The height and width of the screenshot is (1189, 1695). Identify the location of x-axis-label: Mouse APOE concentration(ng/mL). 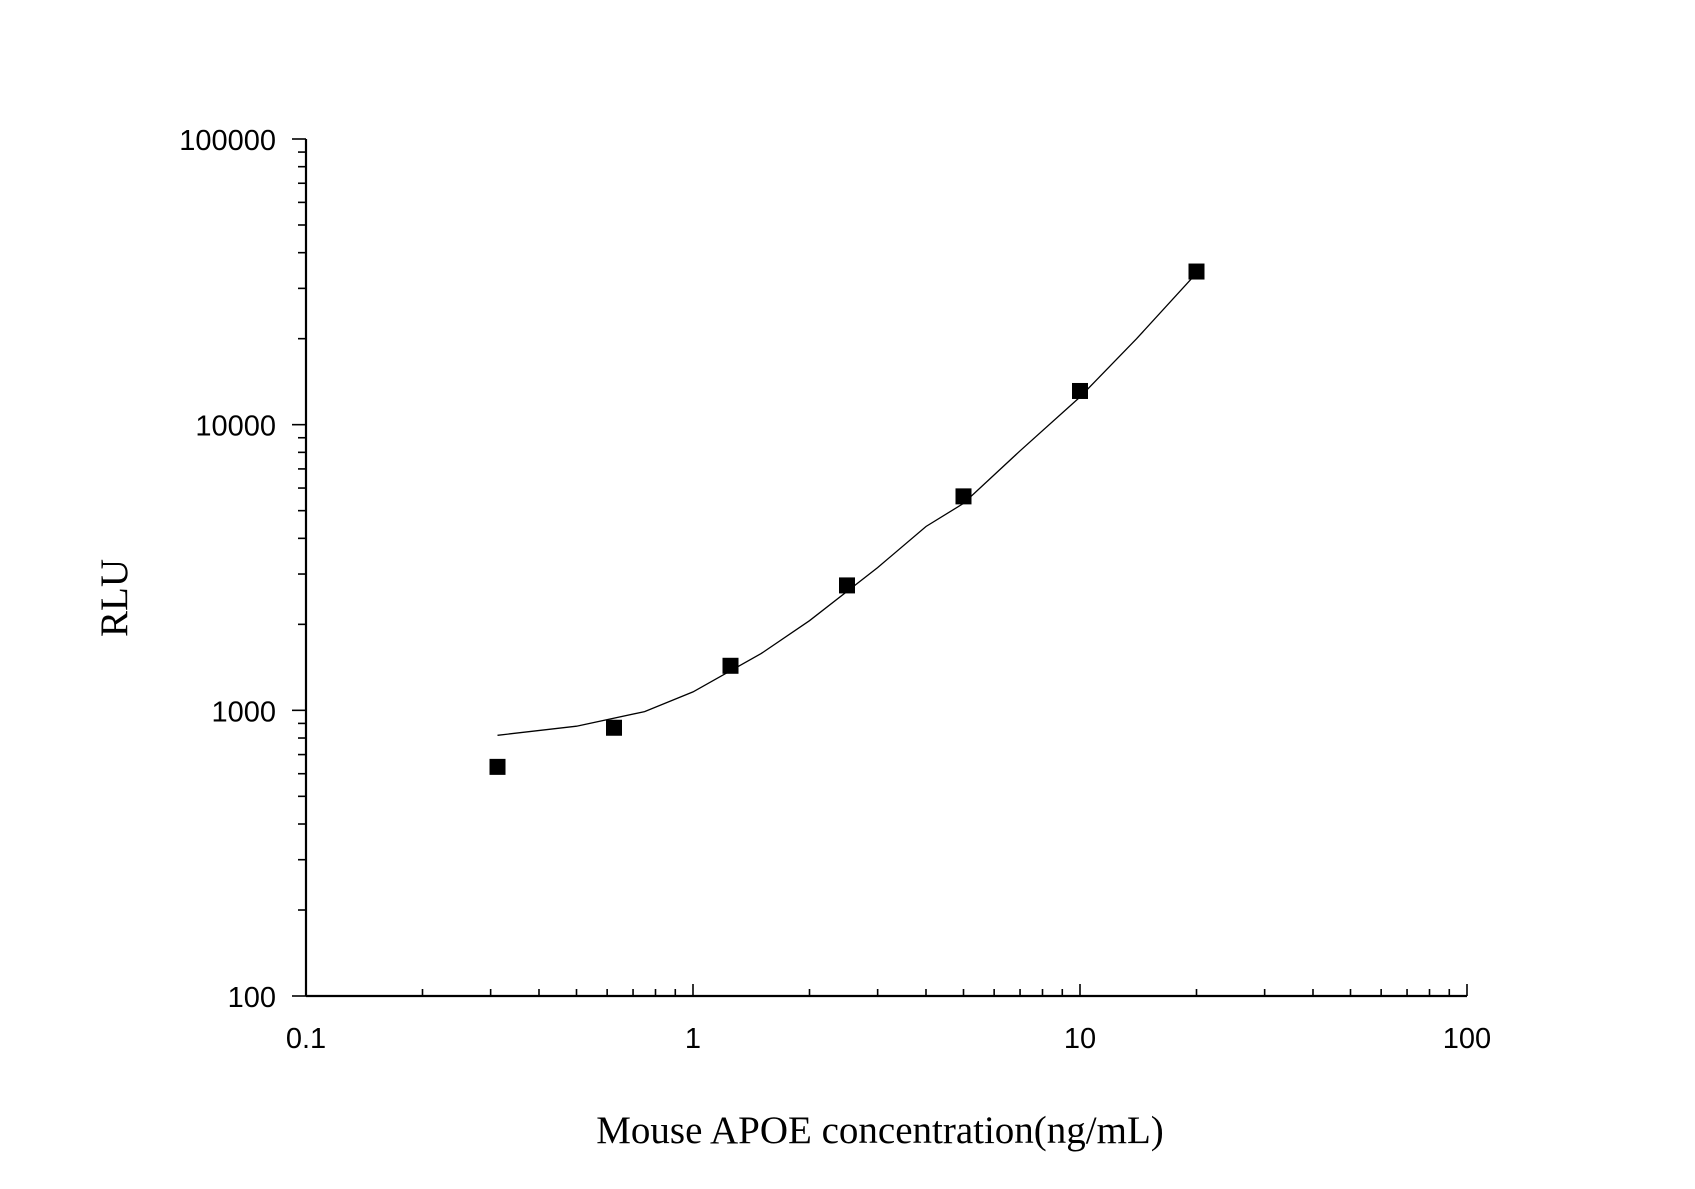
(880, 1130).